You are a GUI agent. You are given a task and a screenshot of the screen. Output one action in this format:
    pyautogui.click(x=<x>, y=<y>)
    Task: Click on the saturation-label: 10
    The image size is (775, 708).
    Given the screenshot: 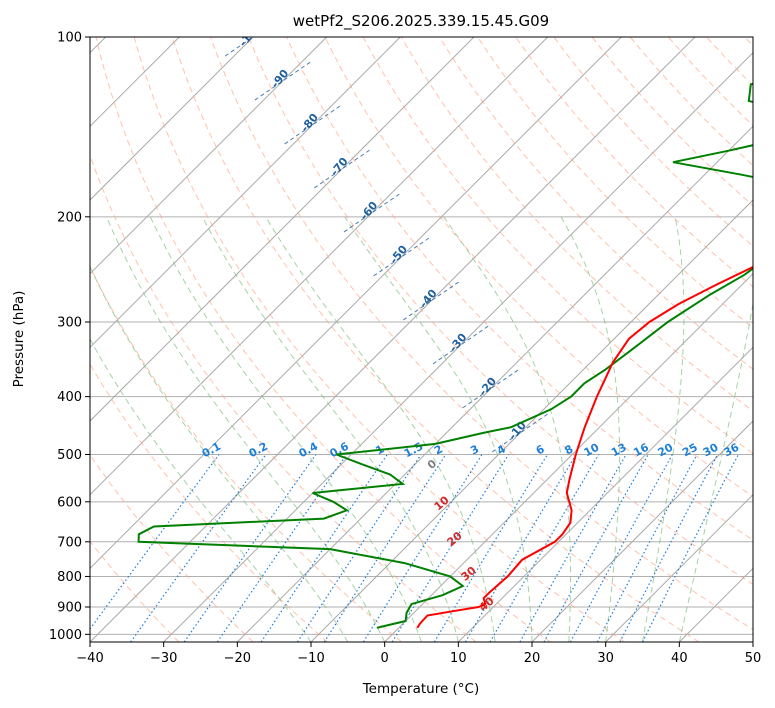 What is the action you would take?
    pyautogui.click(x=442, y=503)
    